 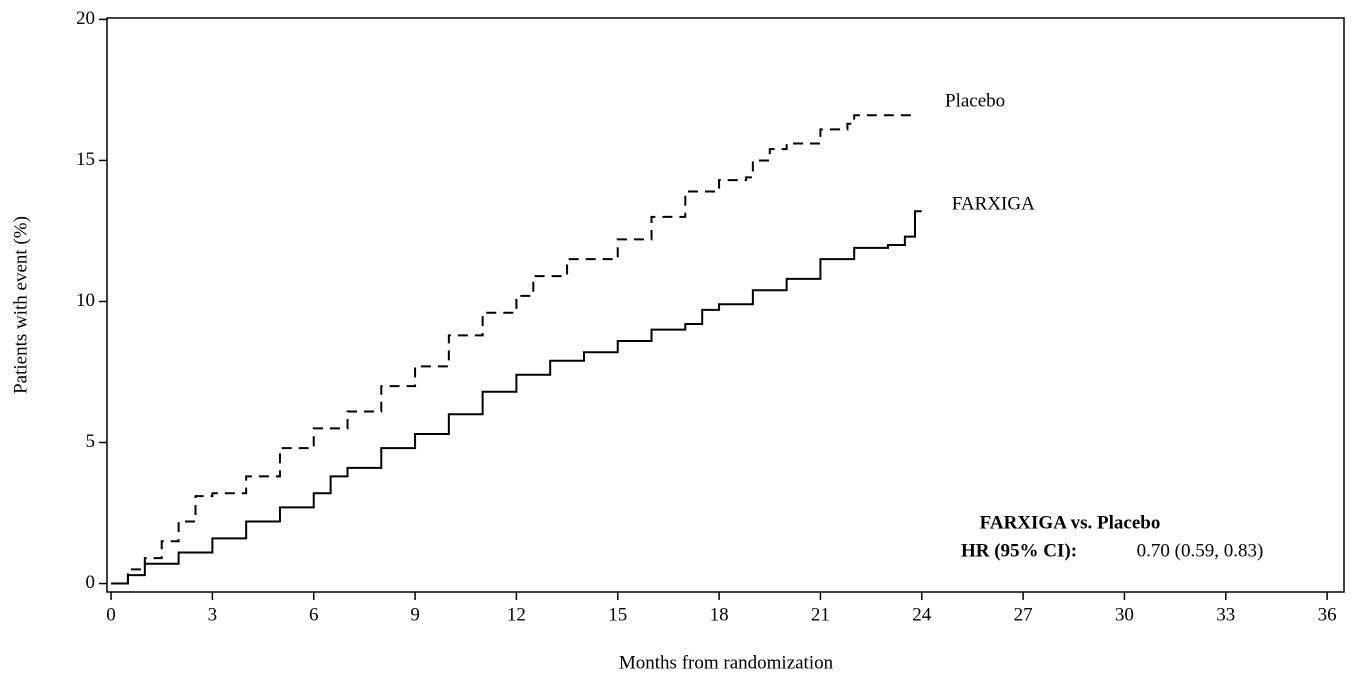 I want to click on y-tick-label: 15, so click(x=85, y=159).